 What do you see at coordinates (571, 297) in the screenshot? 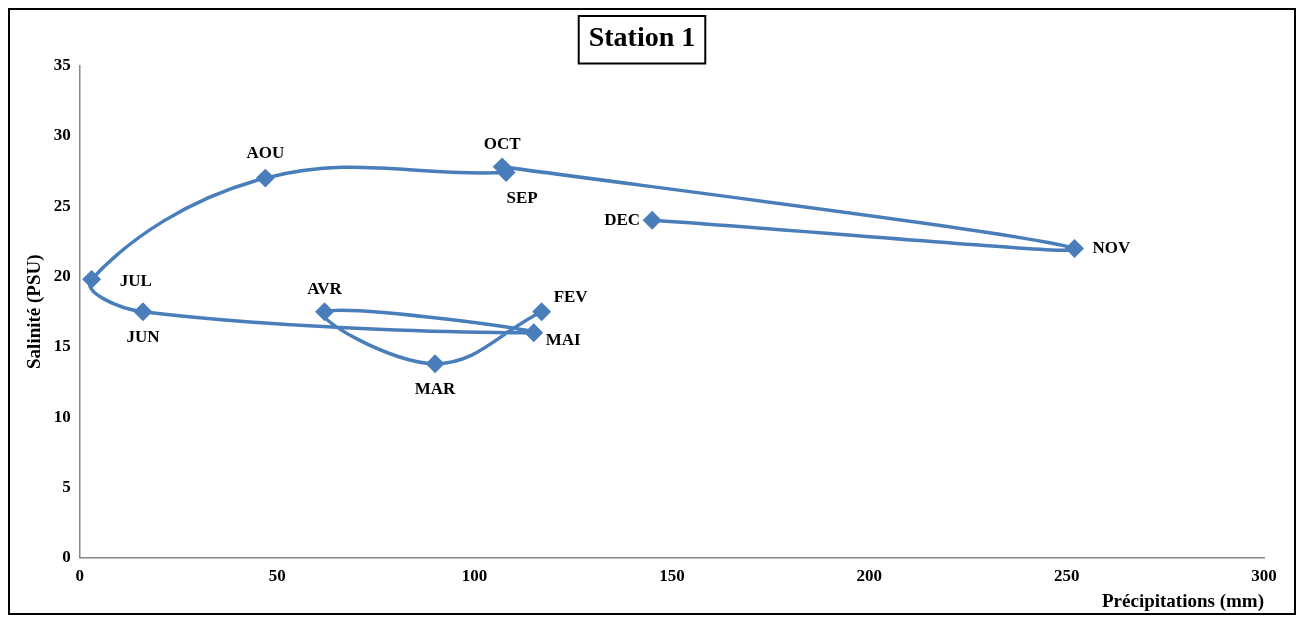
I see `annotation: FEV` at bounding box center [571, 297].